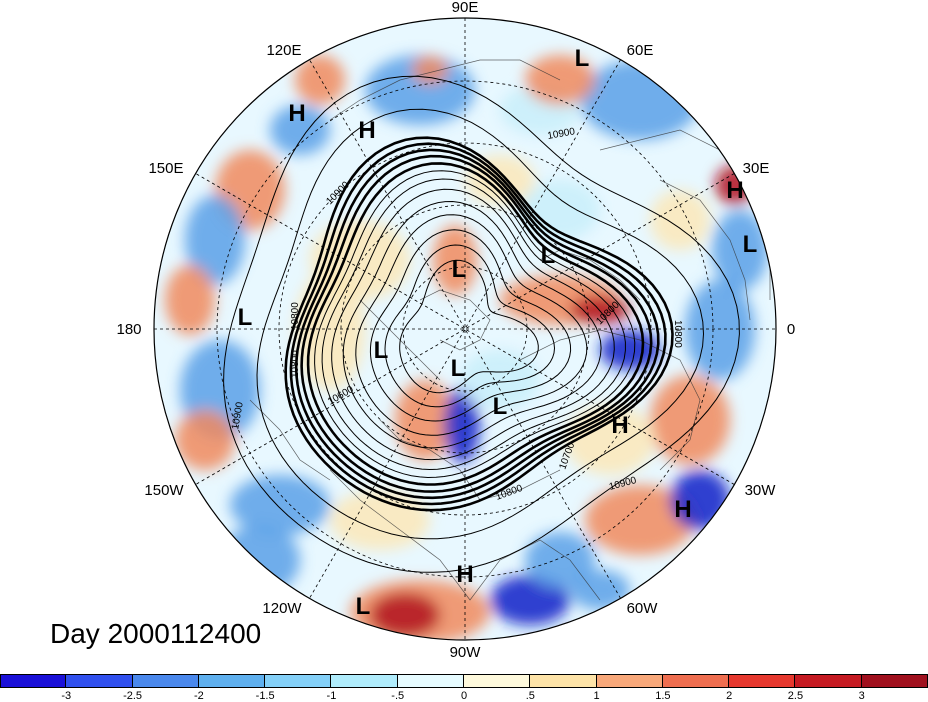 The image size is (928, 702). What do you see at coordinates (756, 168) in the screenshot?
I see `lon-label-30e: 30E` at bounding box center [756, 168].